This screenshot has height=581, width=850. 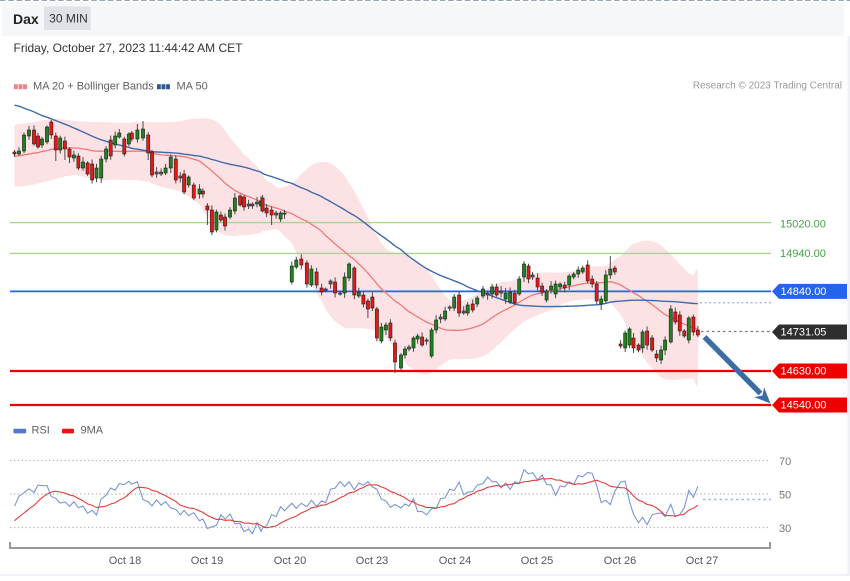 I want to click on svg-text: Dax, so click(x=26, y=19).